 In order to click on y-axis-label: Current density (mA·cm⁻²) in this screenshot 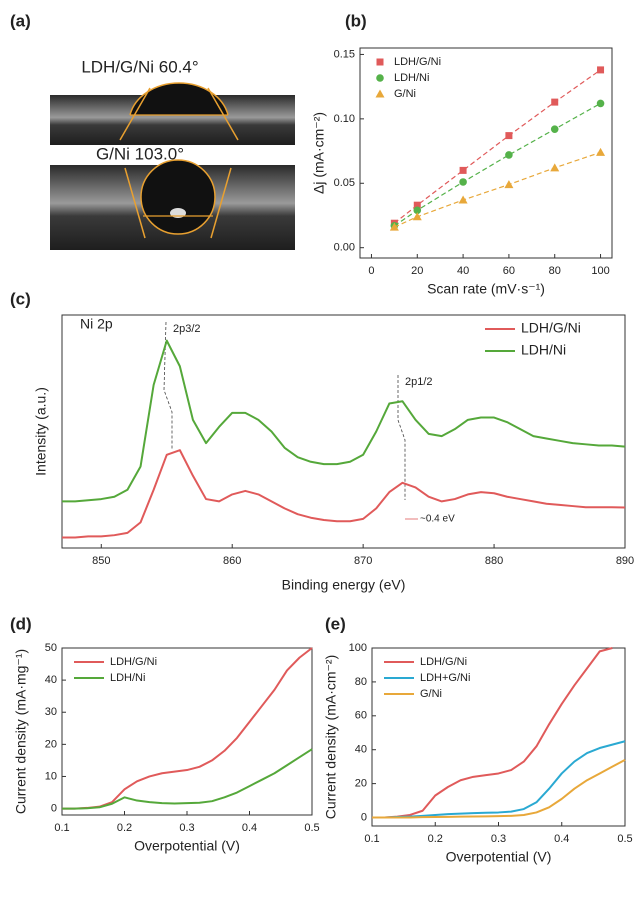, I will do `click(331, 737)`.